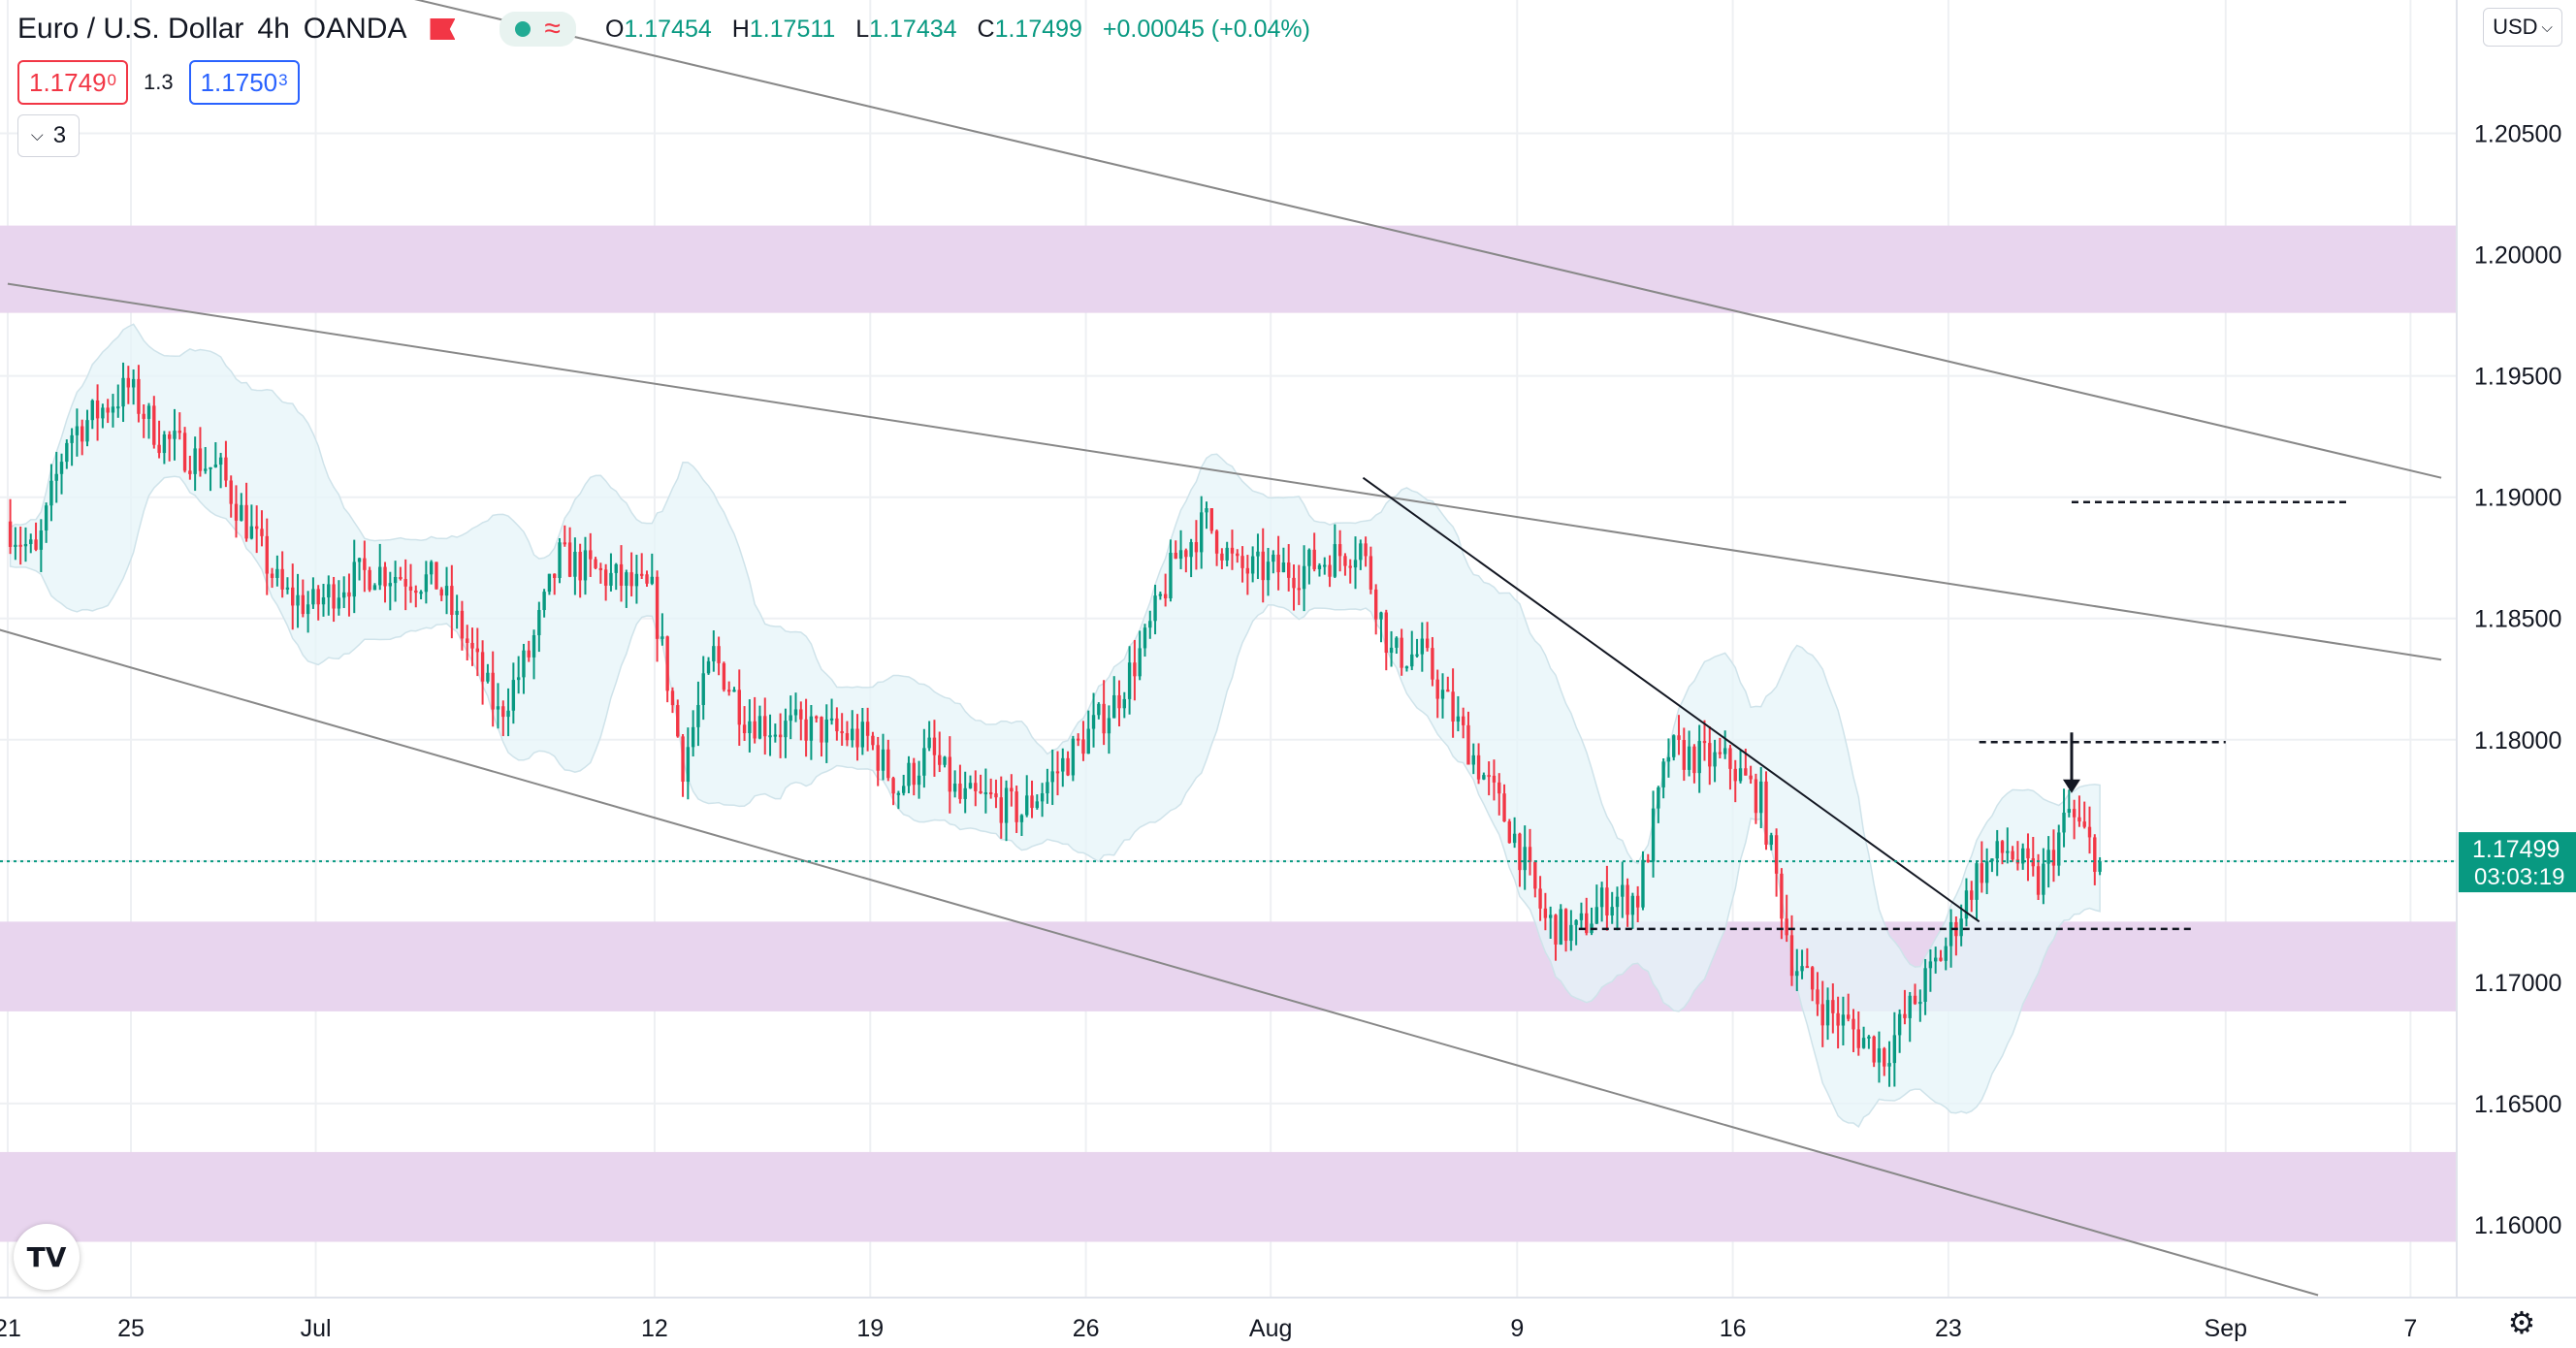 The image size is (2576, 1348). I want to click on indicators-toggle-button: ⌵ 3, so click(48, 135).